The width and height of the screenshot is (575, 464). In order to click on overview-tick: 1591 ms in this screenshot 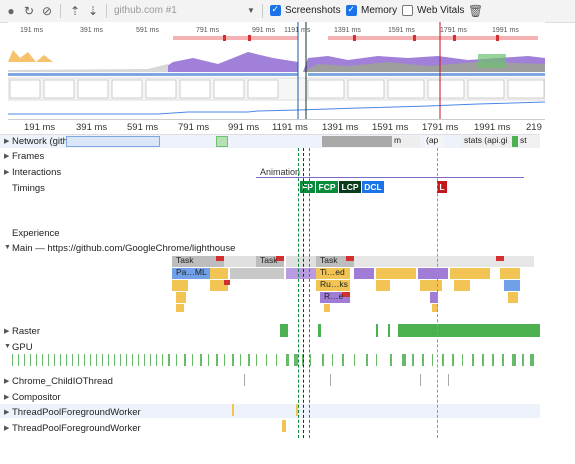, I will do `click(401, 30)`.